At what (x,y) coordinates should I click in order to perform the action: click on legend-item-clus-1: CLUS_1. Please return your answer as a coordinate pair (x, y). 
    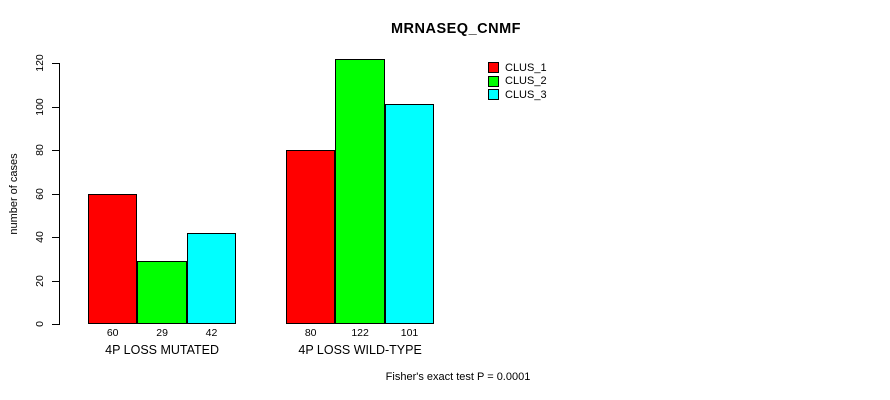
    Looking at the image, I should click on (517, 68).